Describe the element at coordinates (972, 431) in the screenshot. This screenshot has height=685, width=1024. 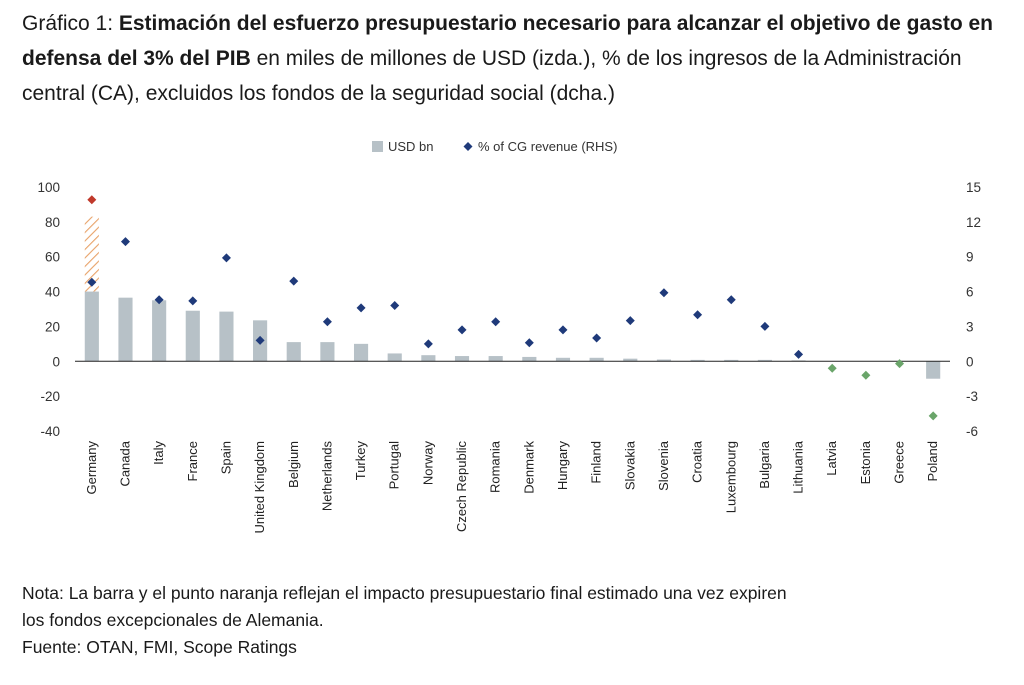
I see `y-right-tick-label: -6` at that location.